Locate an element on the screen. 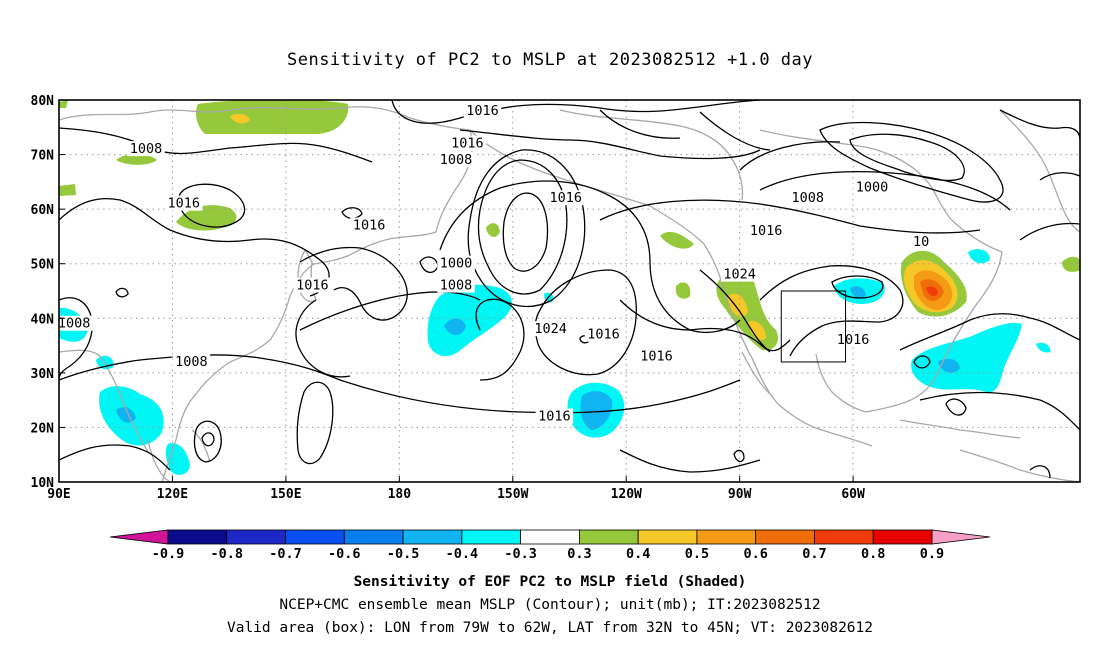  coast-na-west is located at coordinates (761, 326).